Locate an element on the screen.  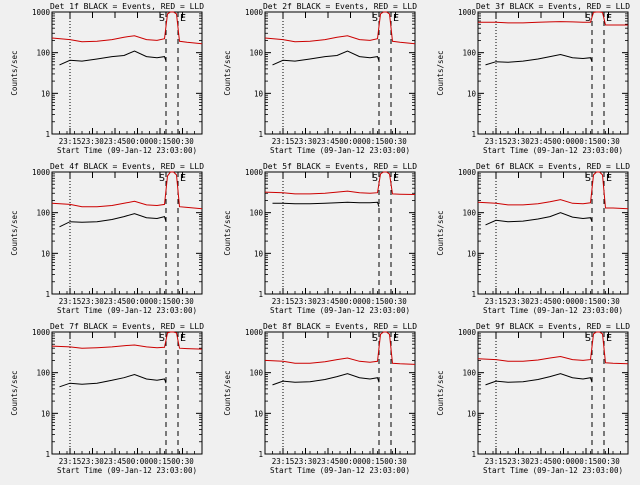
panel-title: Det 3f BLACK = Events, RED = LLD is located at coordinates (553, 6).